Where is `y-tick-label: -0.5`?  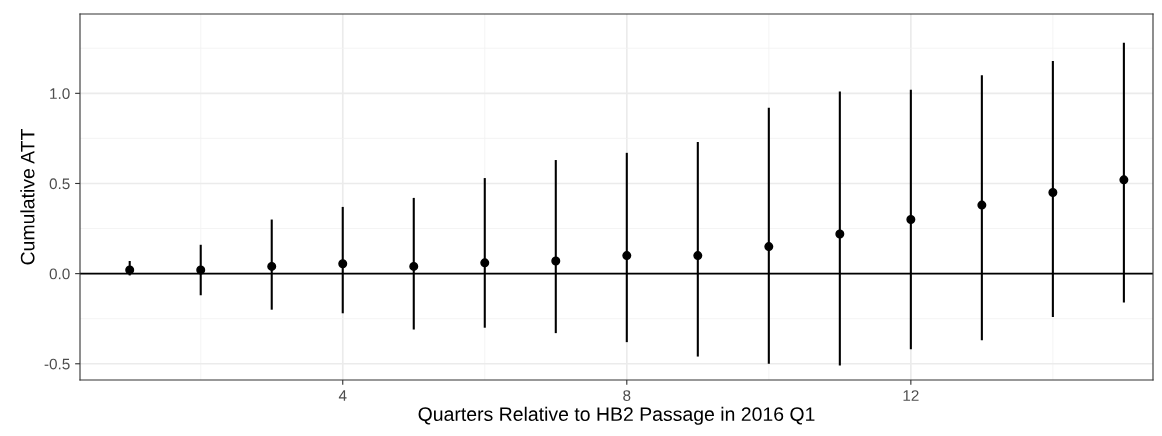
y-tick-label: -0.5 is located at coordinates (57, 364).